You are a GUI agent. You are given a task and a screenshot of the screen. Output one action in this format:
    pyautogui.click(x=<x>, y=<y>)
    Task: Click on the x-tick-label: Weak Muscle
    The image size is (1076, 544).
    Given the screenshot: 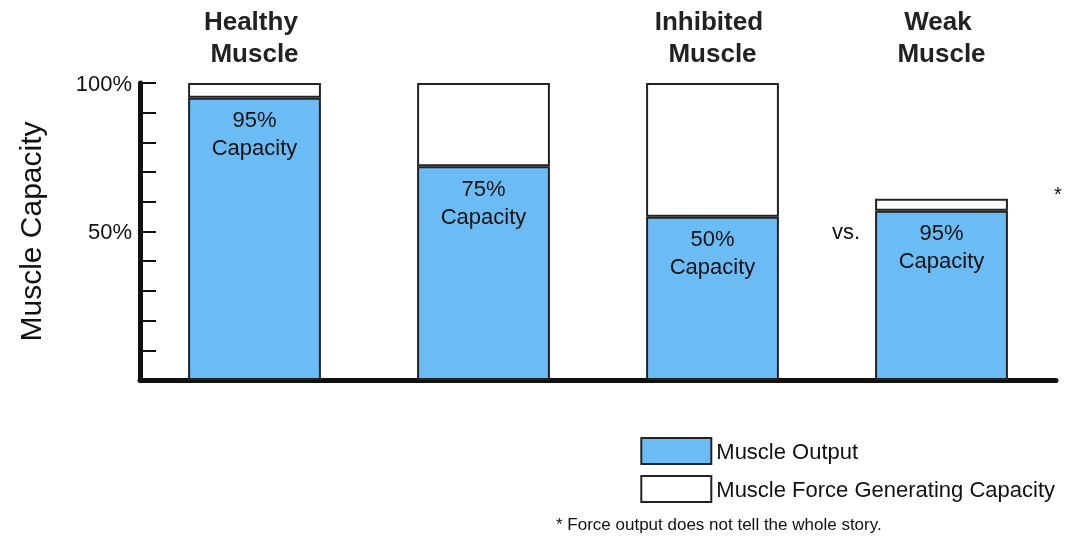 What is the action you would take?
    pyautogui.click(x=941, y=37)
    